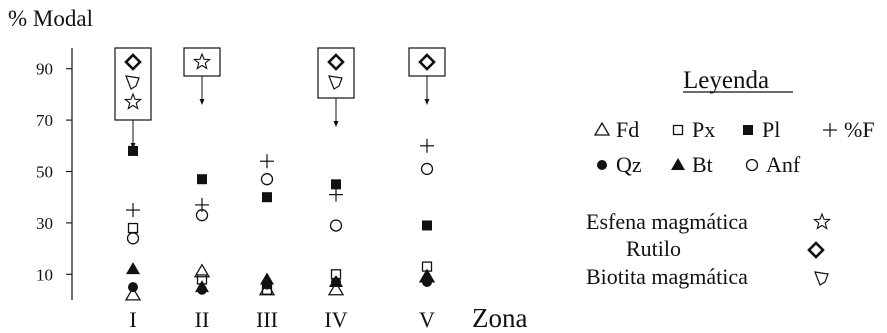 The width and height of the screenshot is (887, 333). What do you see at coordinates (132, 319) in the screenshot?
I see `x-tick-label: I` at bounding box center [132, 319].